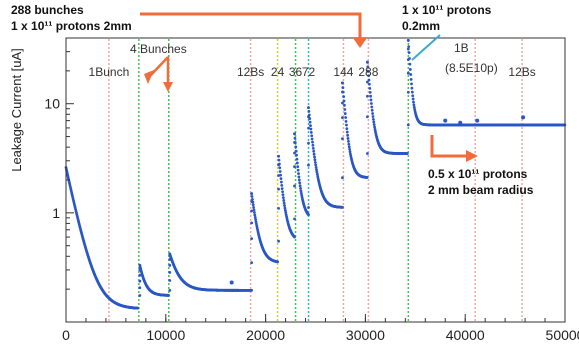 The height and width of the screenshot is (352, 579). Describe the element at coordinates (447, 10) in the screenshot. I see `callout-top-right-line1: 1 x 10¹¹ protons` at that location.